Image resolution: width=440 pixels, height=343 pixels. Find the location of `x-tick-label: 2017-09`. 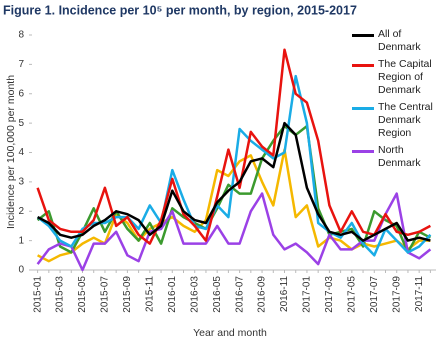

x-tick-label: 2017-09 is located at coordinates (396, 294).